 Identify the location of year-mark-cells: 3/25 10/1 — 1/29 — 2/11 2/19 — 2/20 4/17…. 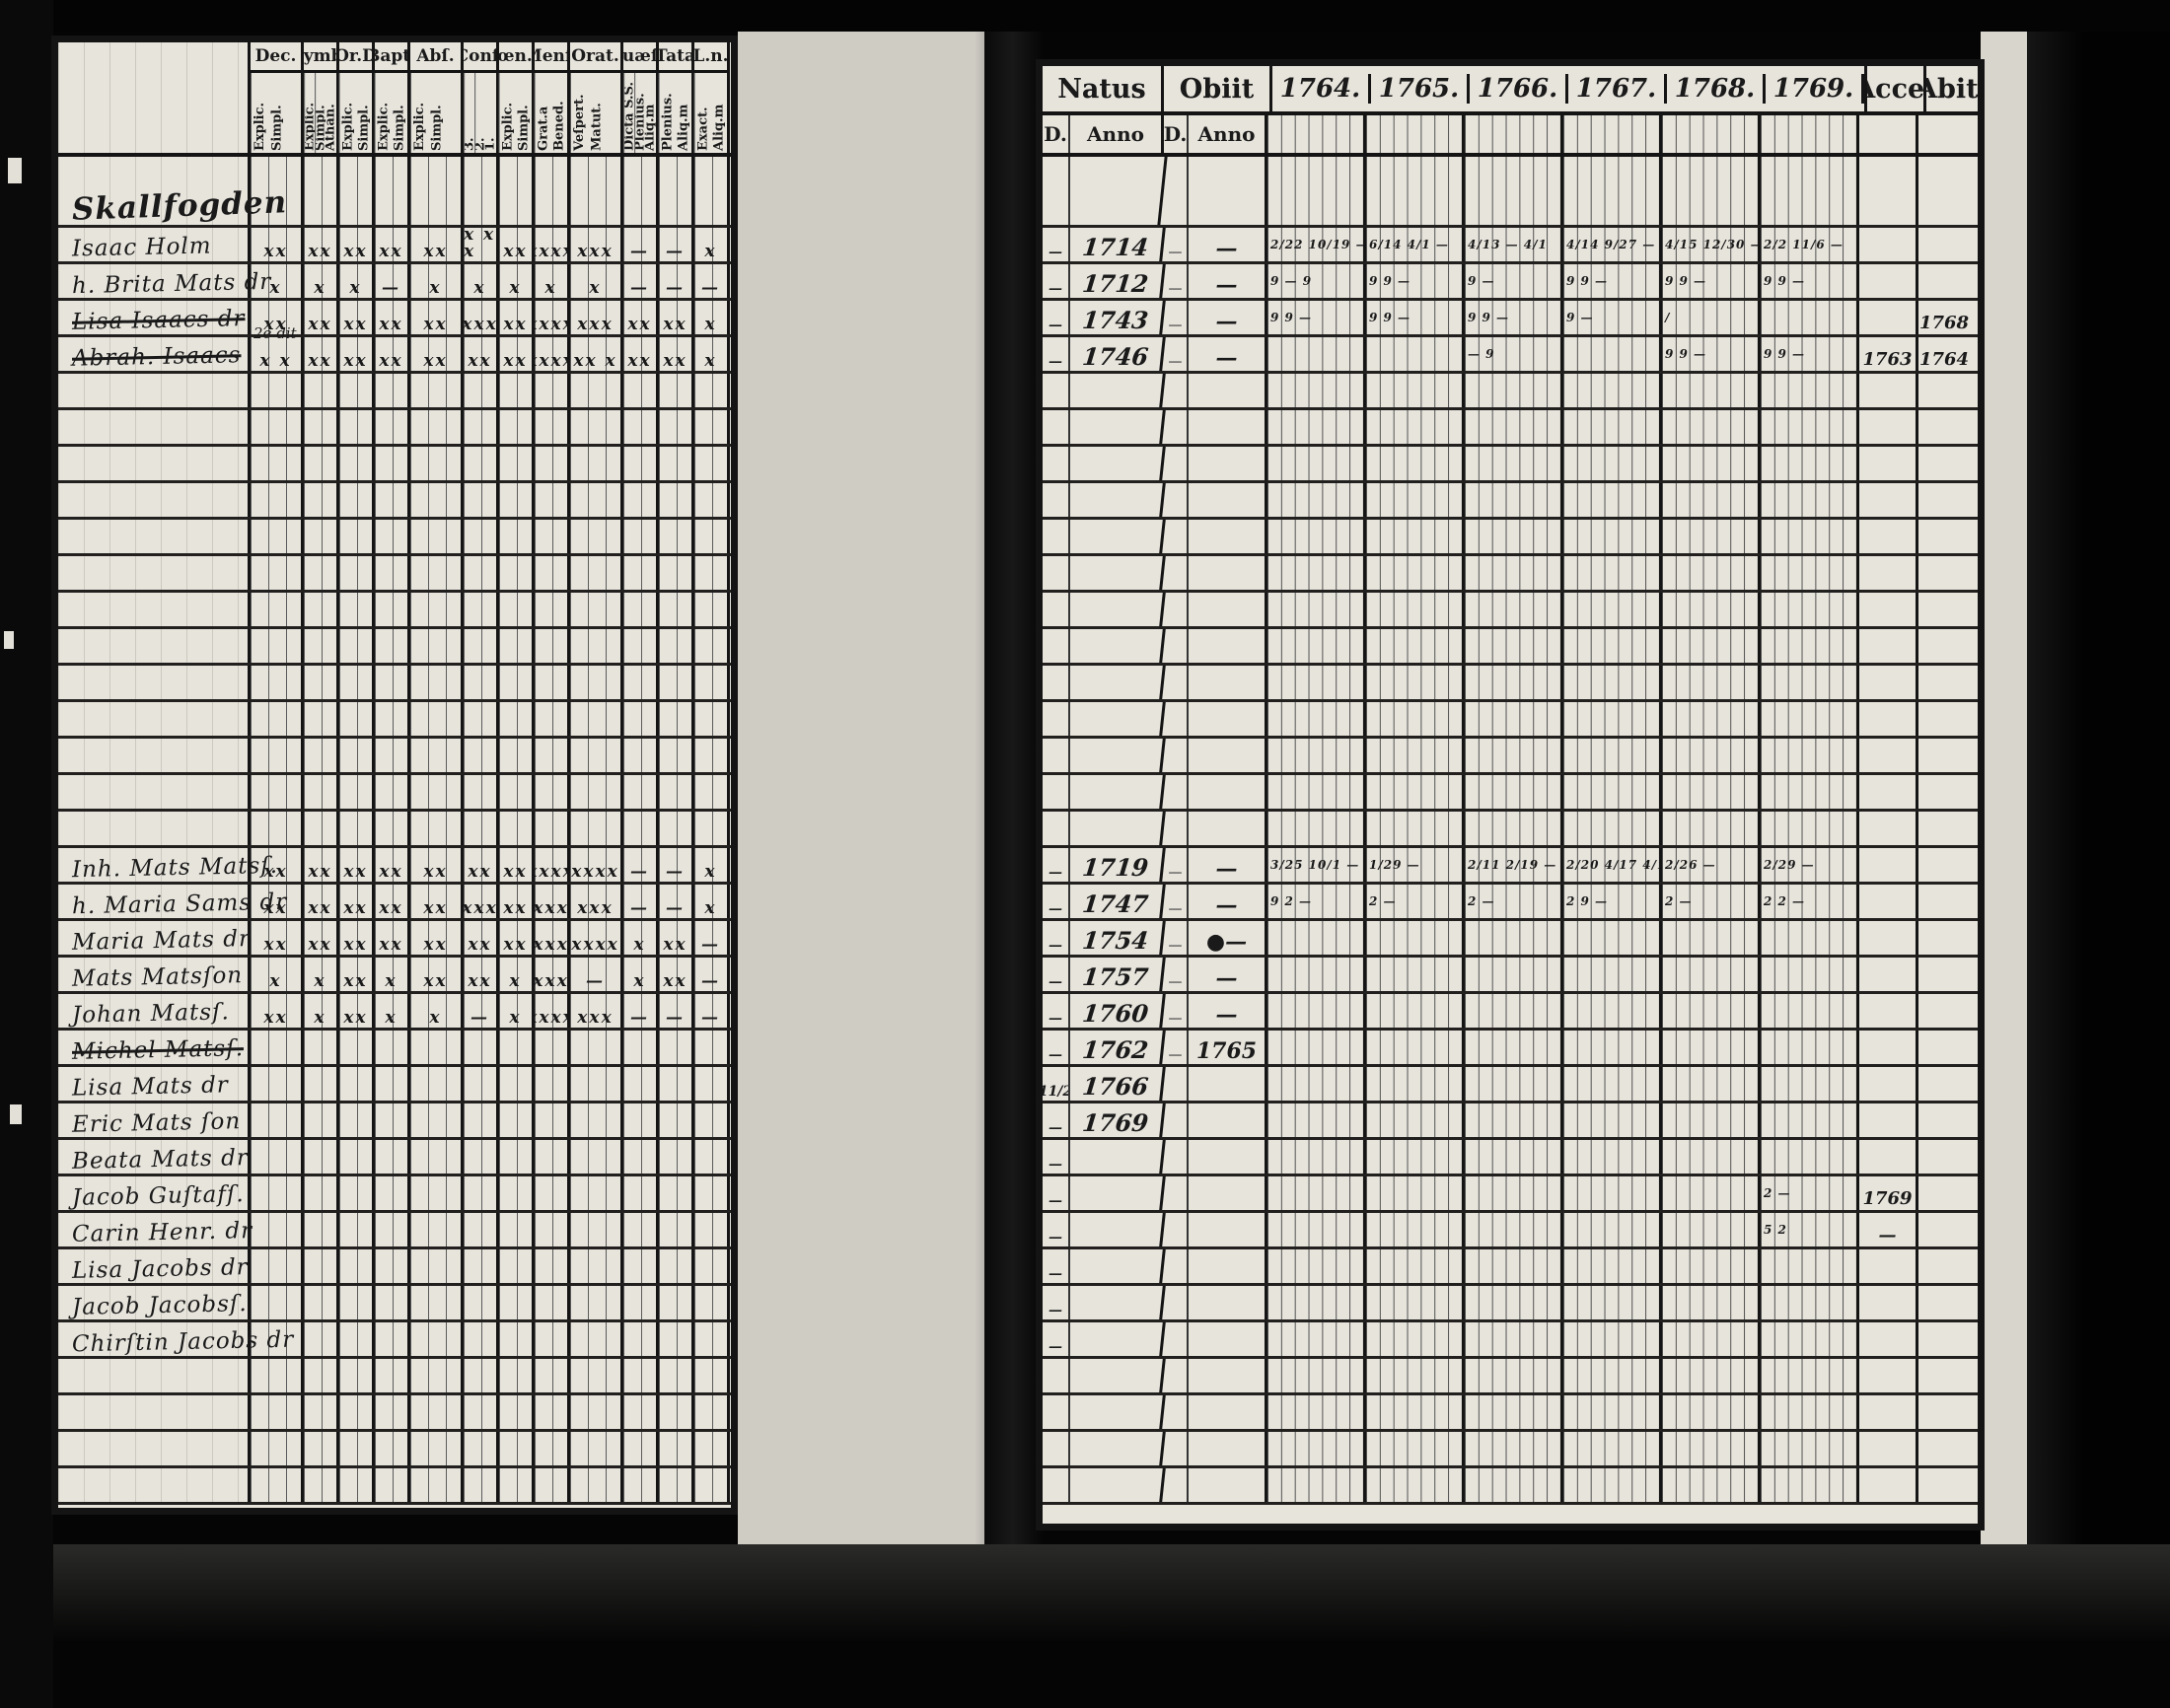
(1563, 865).